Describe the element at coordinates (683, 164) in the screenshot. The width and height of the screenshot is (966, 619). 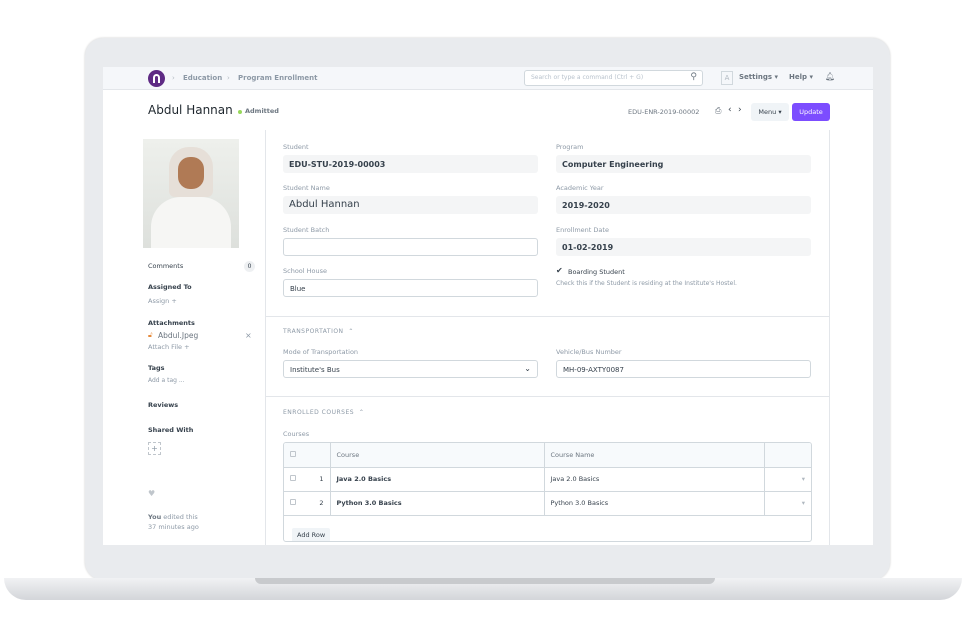
I see `program-field: Computer Engineering` at that location.